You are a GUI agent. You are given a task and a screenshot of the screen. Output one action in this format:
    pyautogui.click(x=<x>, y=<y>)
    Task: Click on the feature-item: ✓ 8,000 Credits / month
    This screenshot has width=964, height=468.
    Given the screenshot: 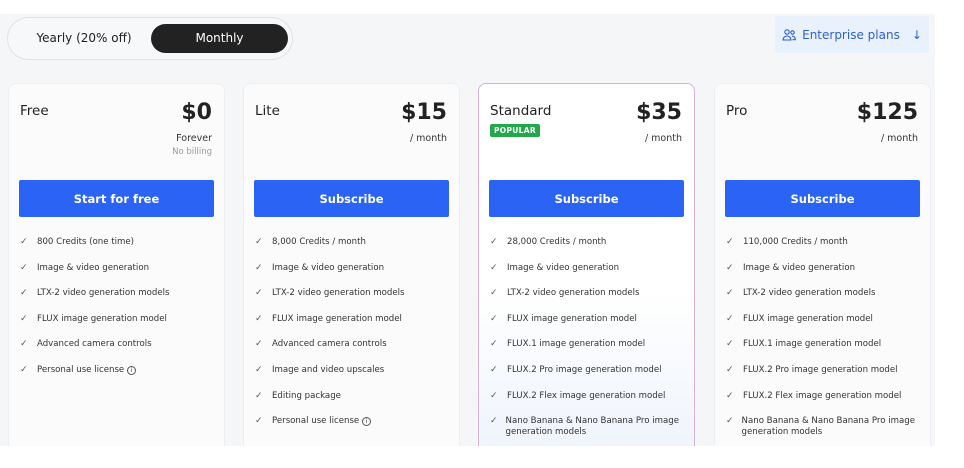 What is the action you would take?
    pyautogui.click(x=353, y=250)
    